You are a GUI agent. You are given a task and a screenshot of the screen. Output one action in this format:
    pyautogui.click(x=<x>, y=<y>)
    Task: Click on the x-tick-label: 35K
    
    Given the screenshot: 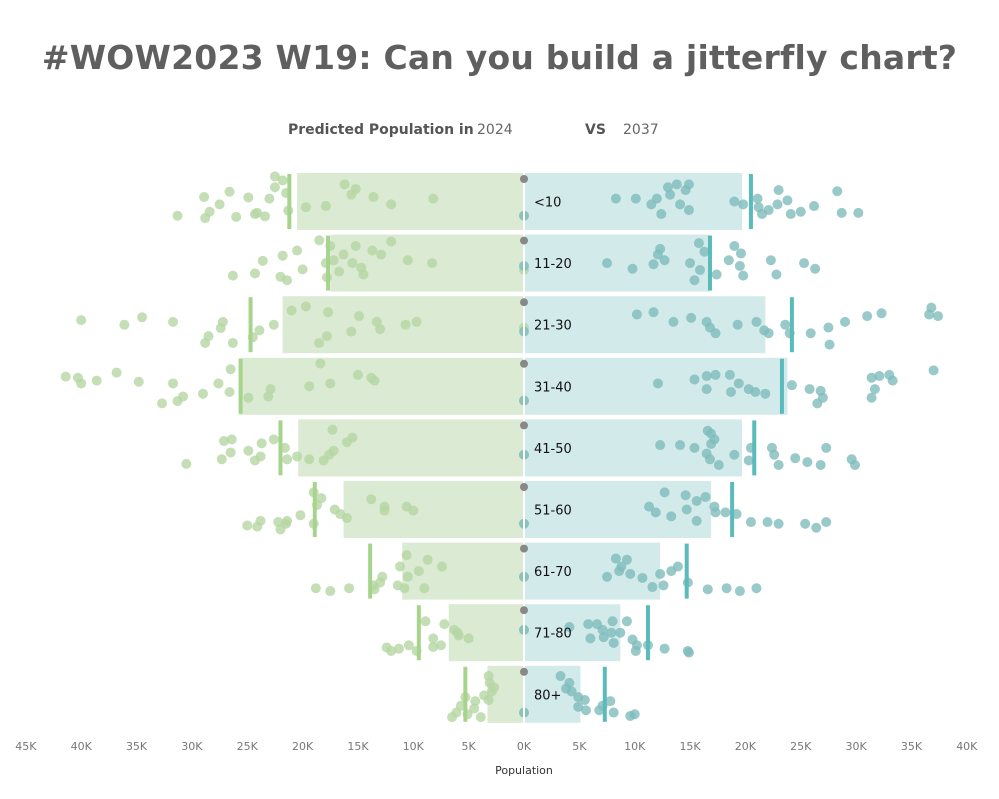 What is the action you would take?
    pyautogui.click(x=137, y=746)
    